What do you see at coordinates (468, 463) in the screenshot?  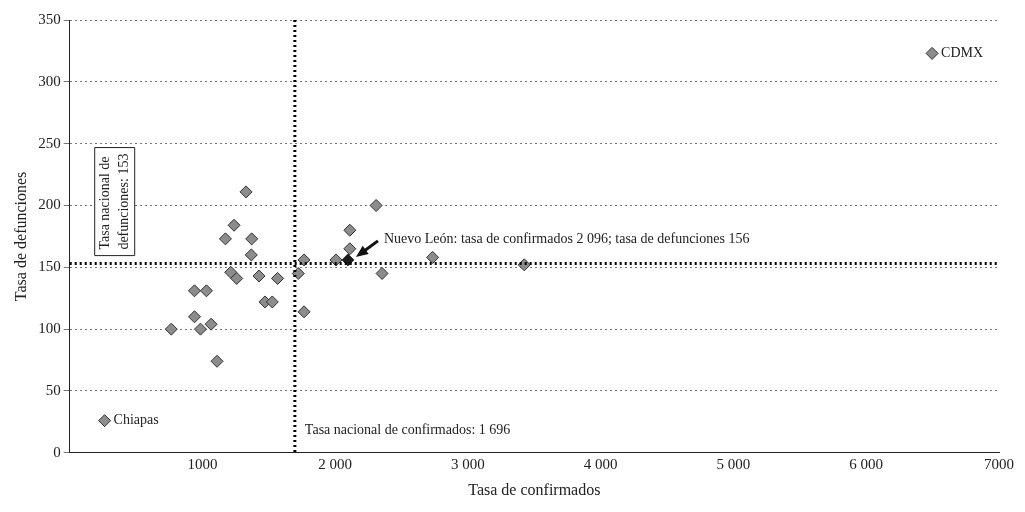 I see `x-tick-label: 3 000` at bounding box center [468, 463].